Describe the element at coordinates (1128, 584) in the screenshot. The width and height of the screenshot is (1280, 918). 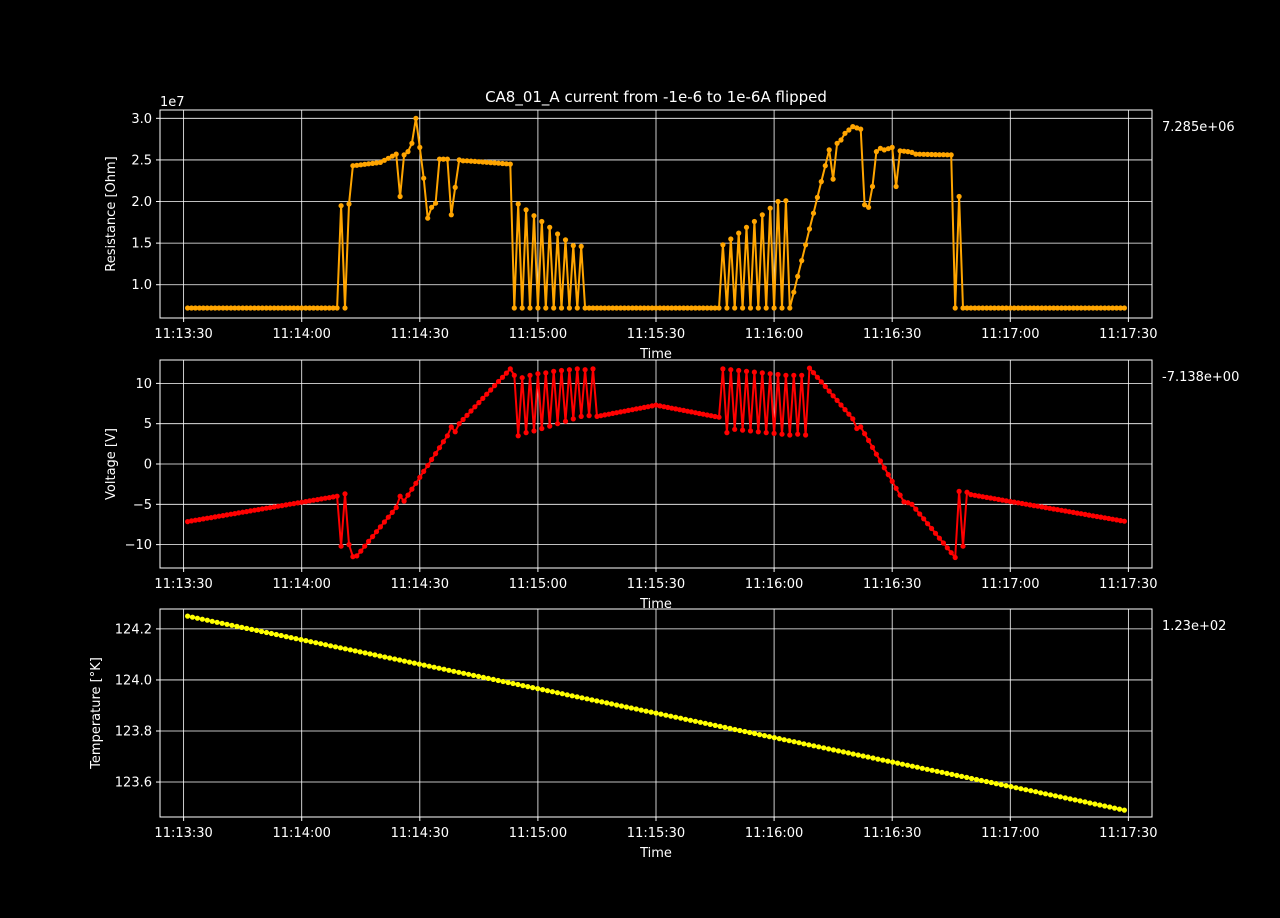
I see `voltage-xtick-label: 11:17:30` at that location.